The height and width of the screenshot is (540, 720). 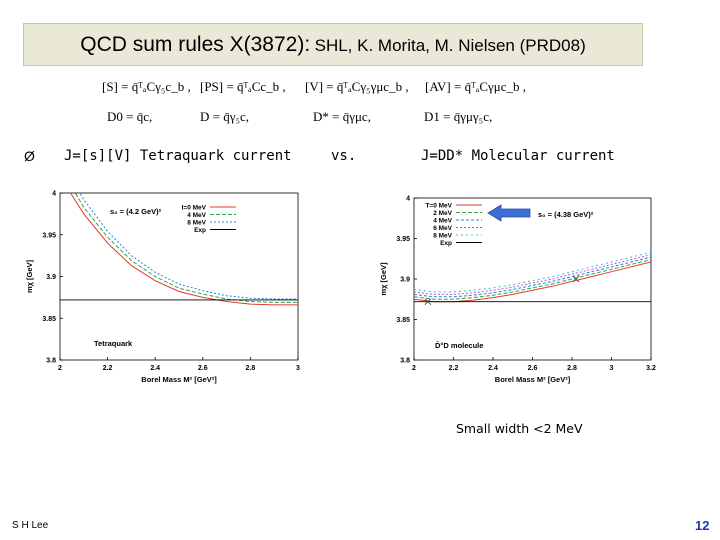 What do you see at coordinates (225, 116) in the screenshot?
I see `formula-d: D = q̄γ₅c,` at bounding box center [225, 116].